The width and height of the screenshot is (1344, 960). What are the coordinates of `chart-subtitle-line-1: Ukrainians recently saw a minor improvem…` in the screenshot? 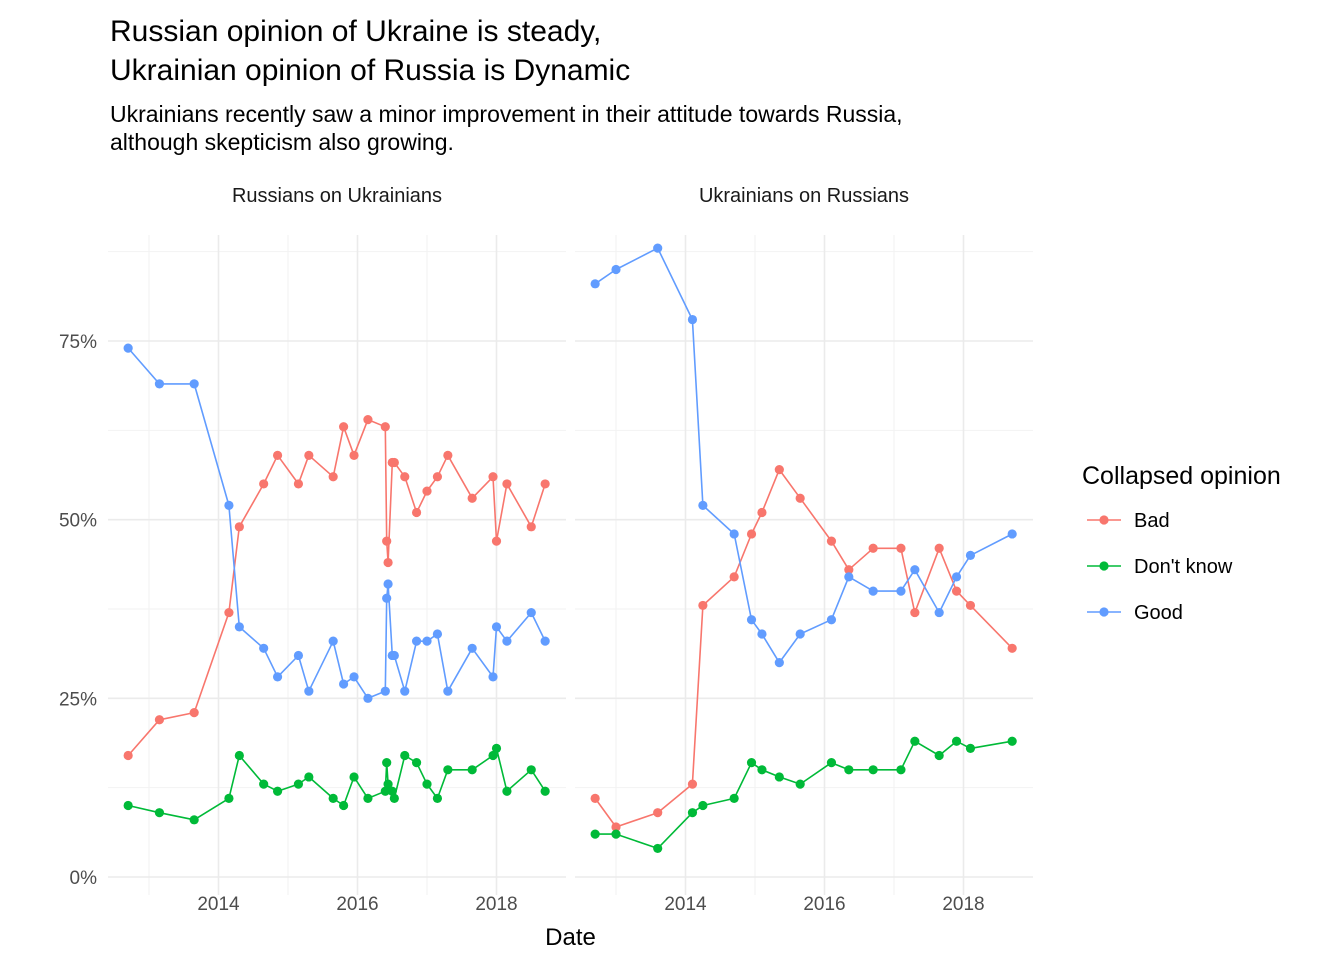 It's located at (506, 114).